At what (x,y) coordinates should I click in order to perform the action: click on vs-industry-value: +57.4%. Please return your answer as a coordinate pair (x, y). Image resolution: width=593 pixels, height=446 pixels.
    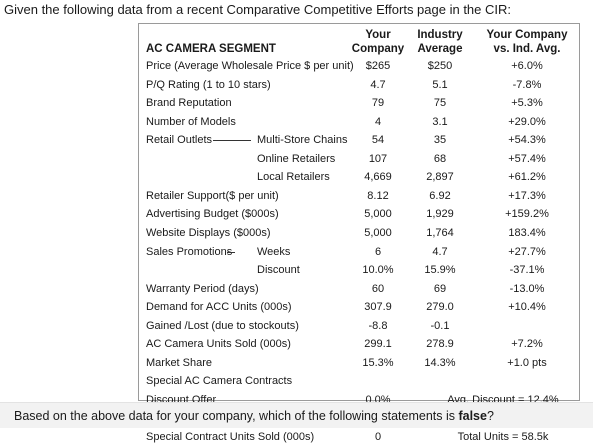
    Looking at the image, I should click on (527, 158).